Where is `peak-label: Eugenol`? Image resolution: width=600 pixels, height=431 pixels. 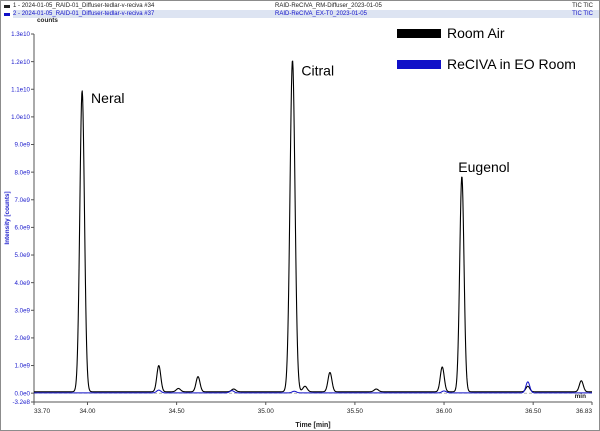
peak-label: Eugenol is located at coordinates (483, 167).